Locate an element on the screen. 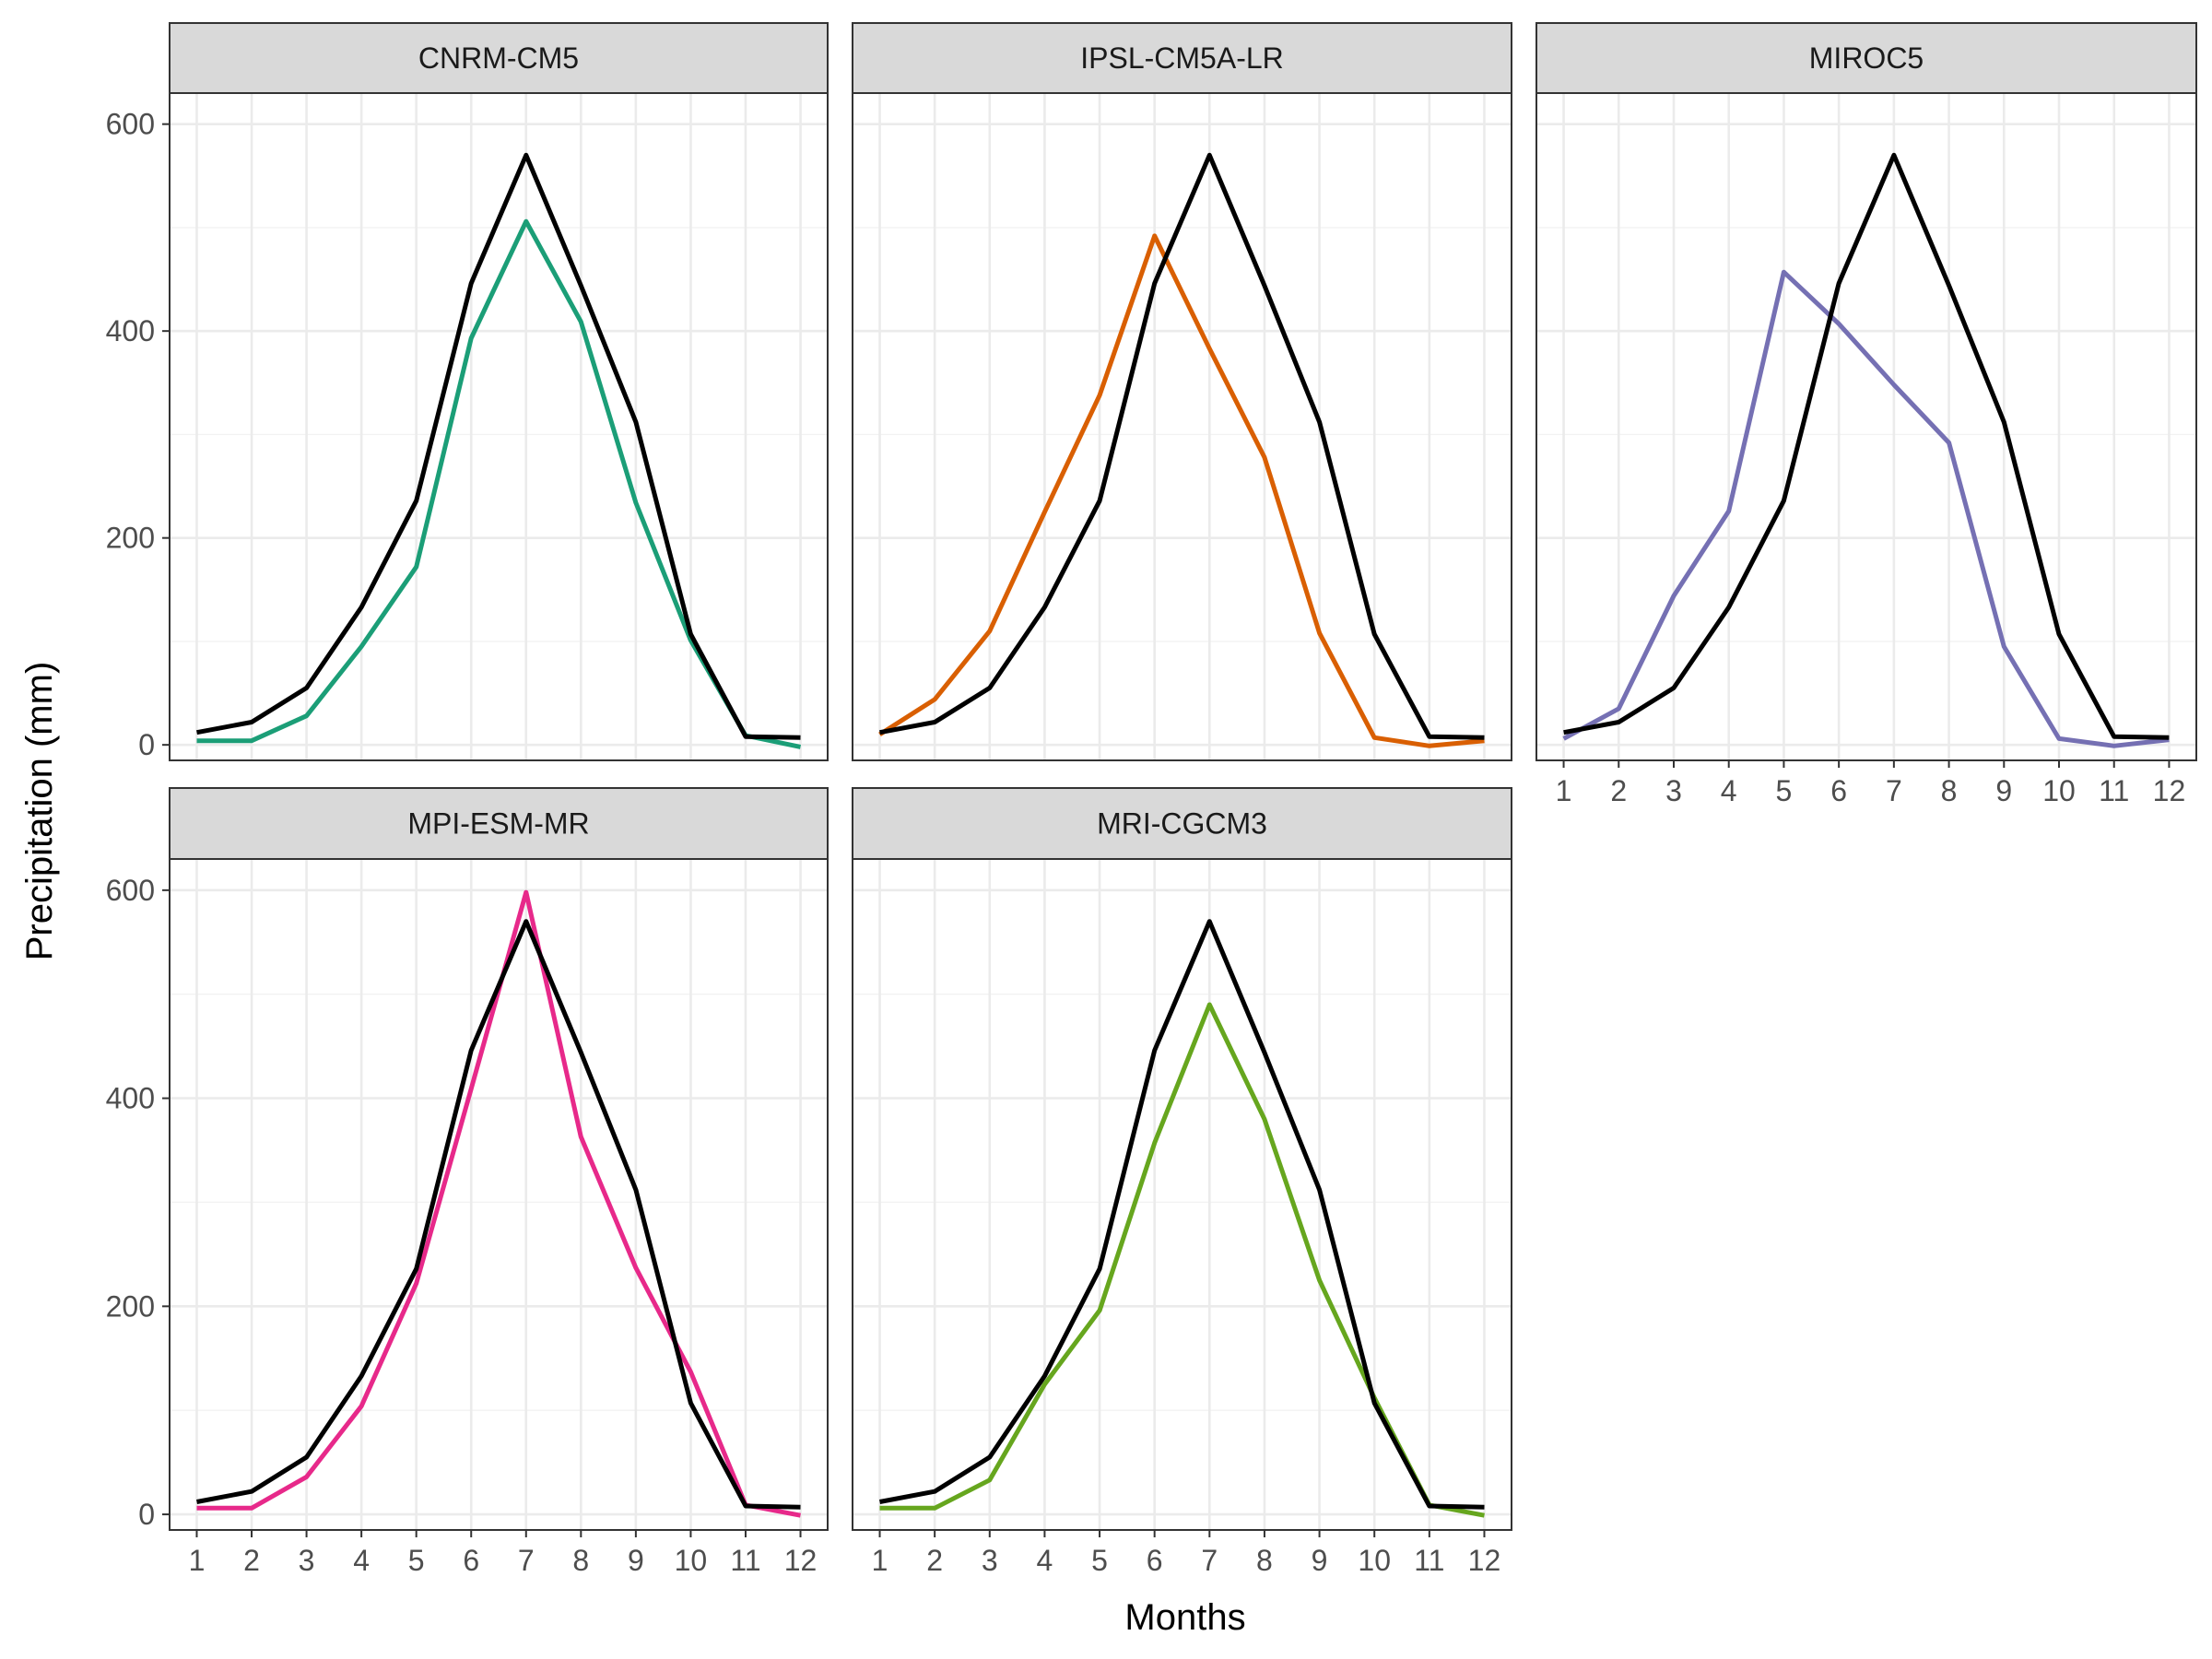 This screenshot has width=2212, height=1659. facet-title: MPI-ESM-MR is located at coordinates (498, 824).